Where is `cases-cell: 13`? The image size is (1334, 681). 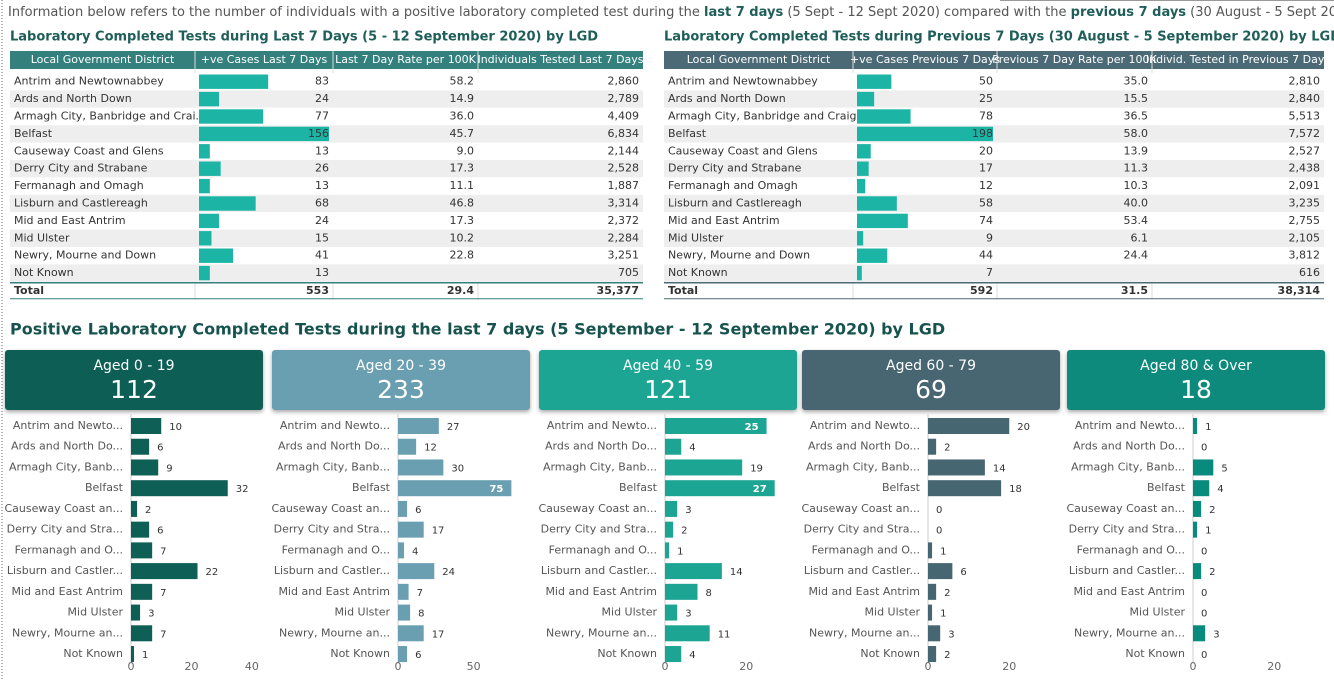 cases-cell: 13 is located at coordinates (322, 150).